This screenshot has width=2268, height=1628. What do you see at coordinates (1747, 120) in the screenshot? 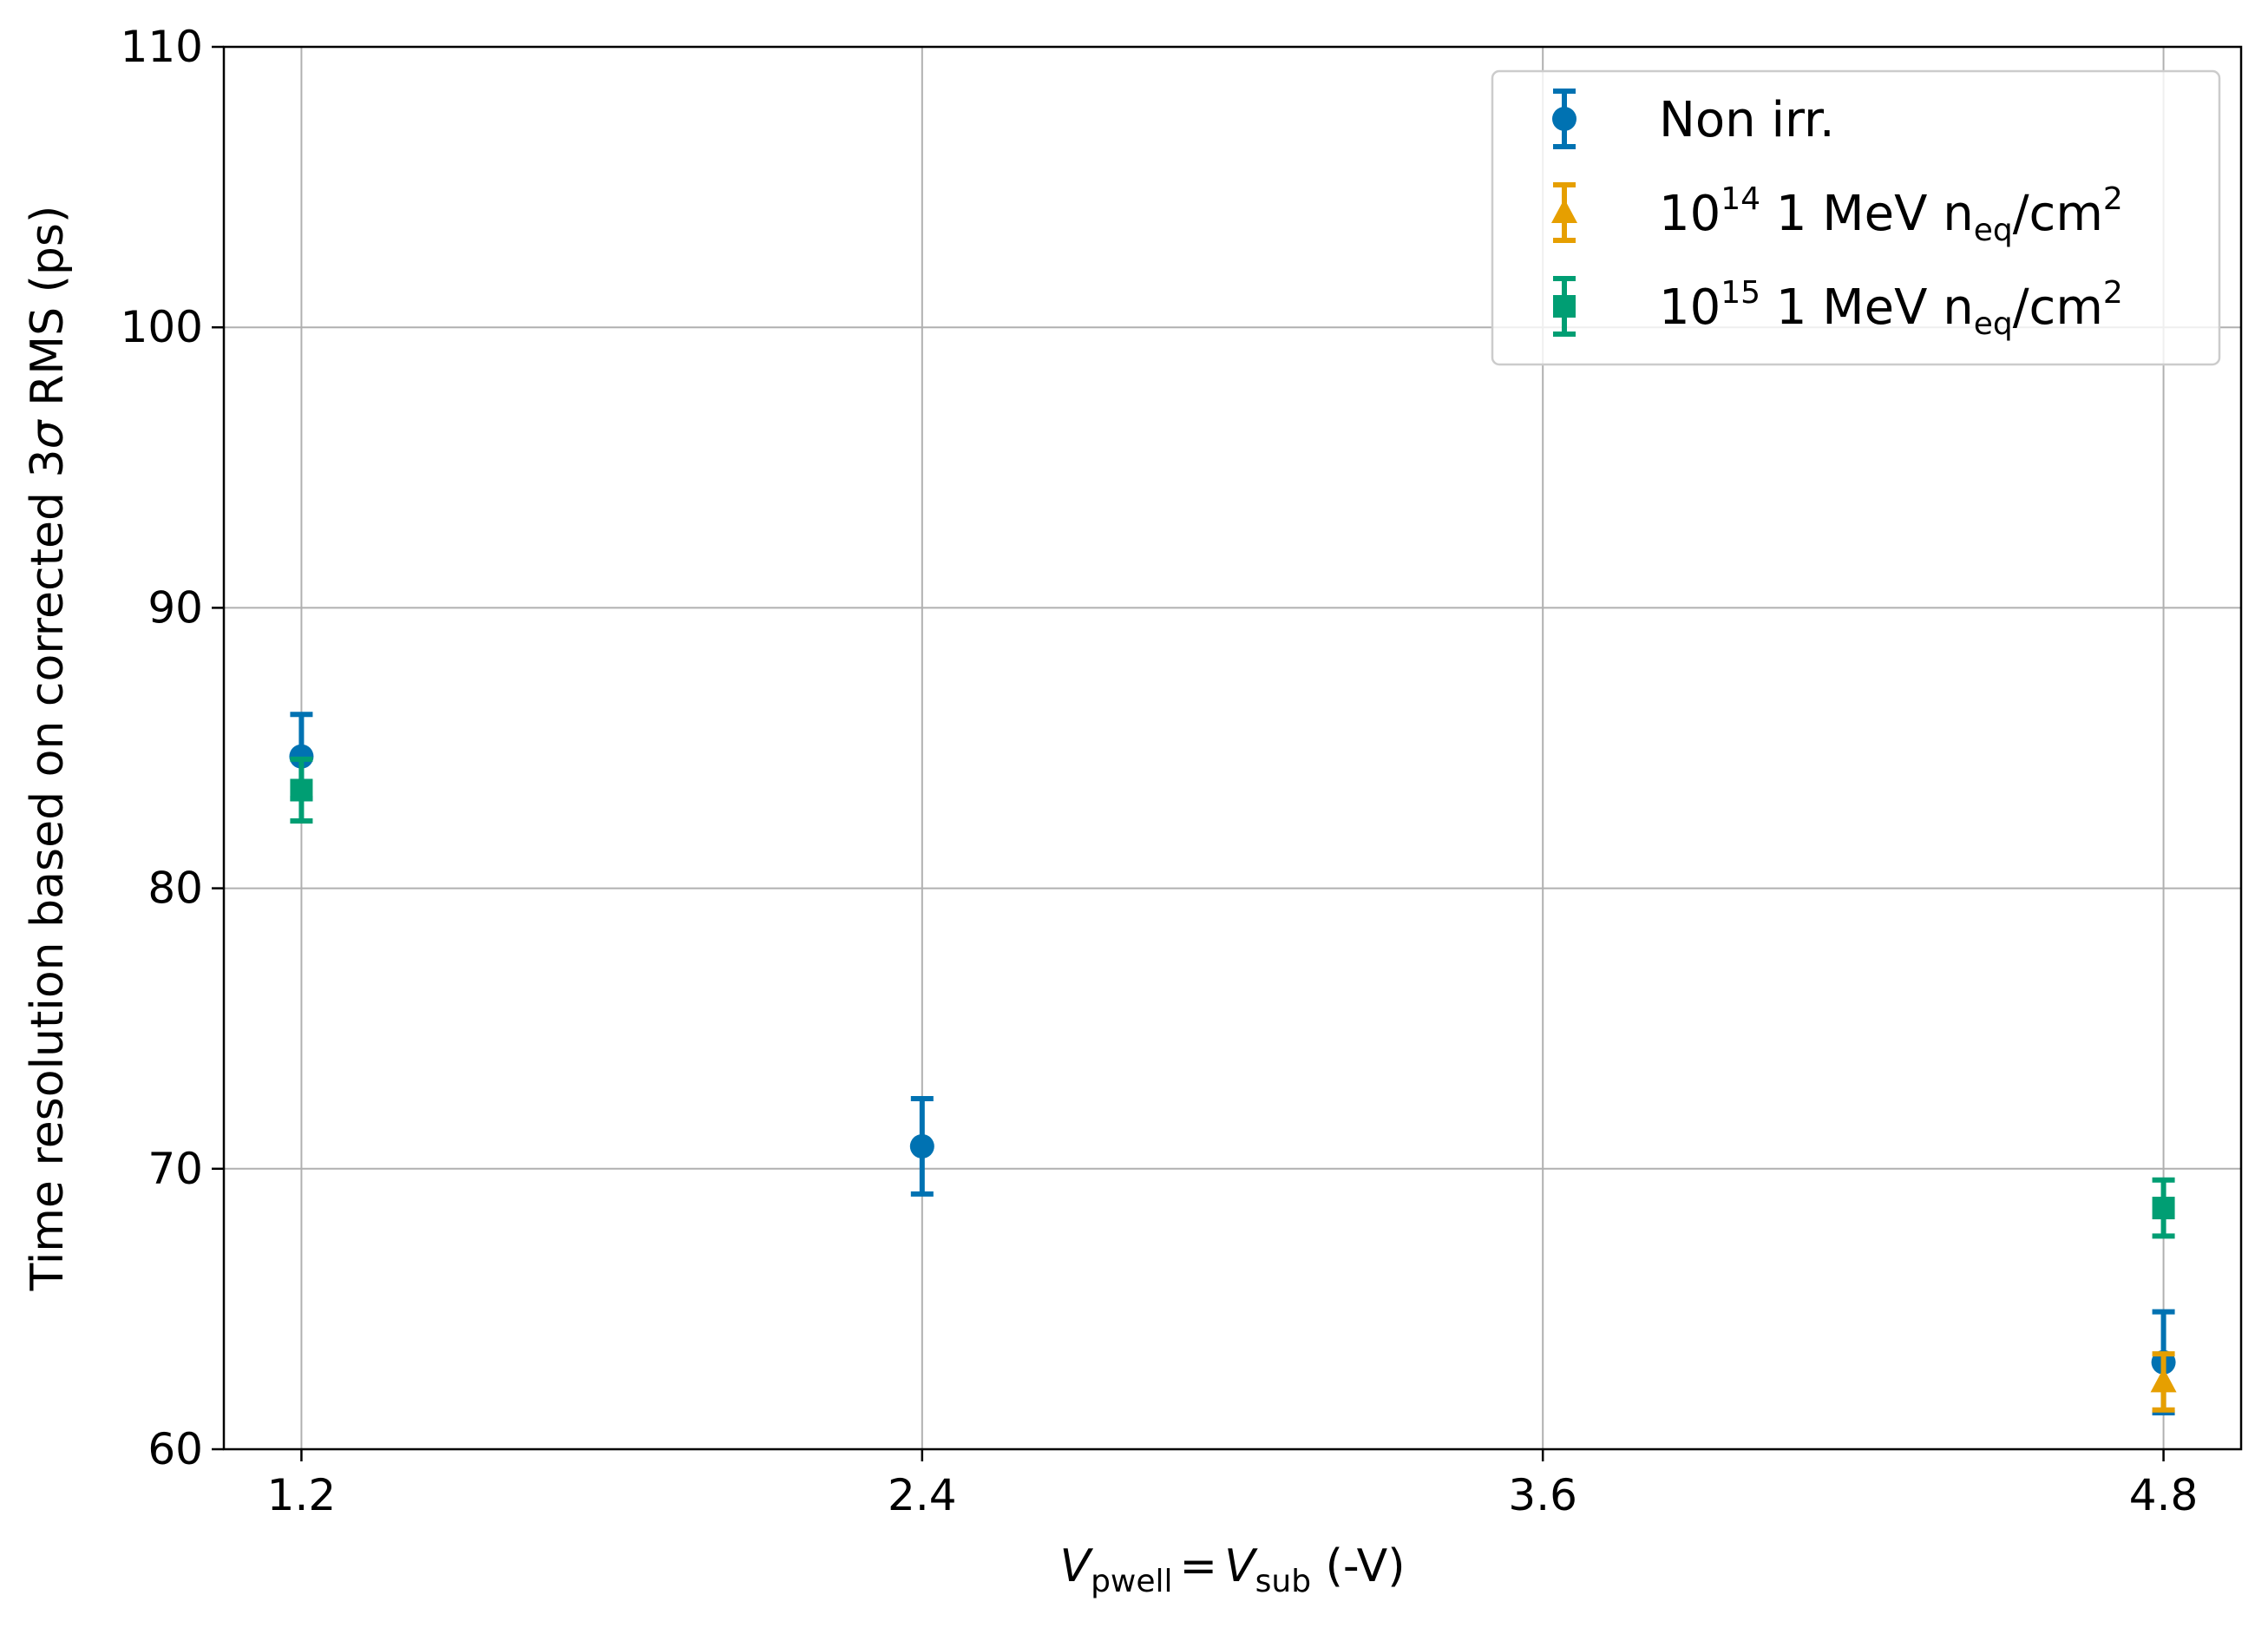
I see `legend-label: Non irr.` at bounding box center [1747, 120].